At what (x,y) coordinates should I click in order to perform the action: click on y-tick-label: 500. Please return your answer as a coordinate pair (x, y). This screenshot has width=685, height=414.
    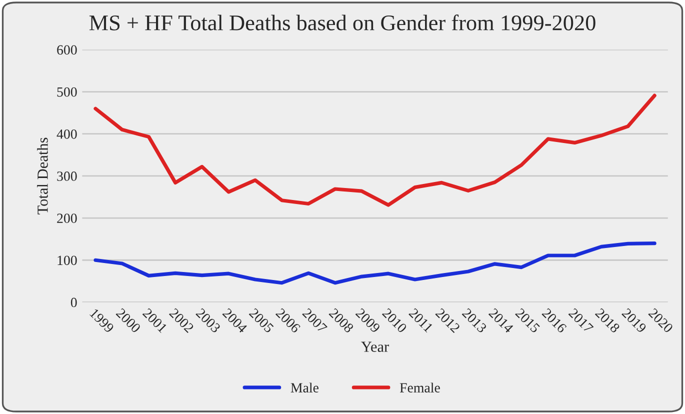
    Looking at the image, I should click on (67, 92).